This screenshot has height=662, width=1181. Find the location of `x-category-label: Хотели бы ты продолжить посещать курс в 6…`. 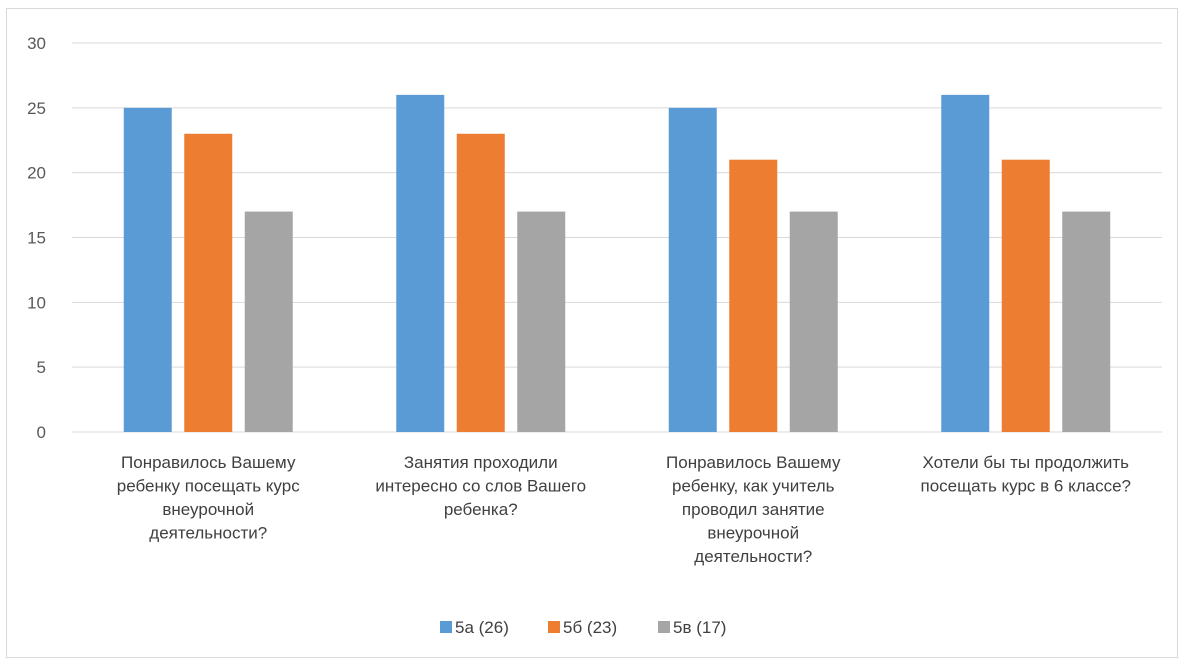

x-category-label: Хотели бы ты продолжить посещать курс в 6… is located at coordinates (1025, 474).